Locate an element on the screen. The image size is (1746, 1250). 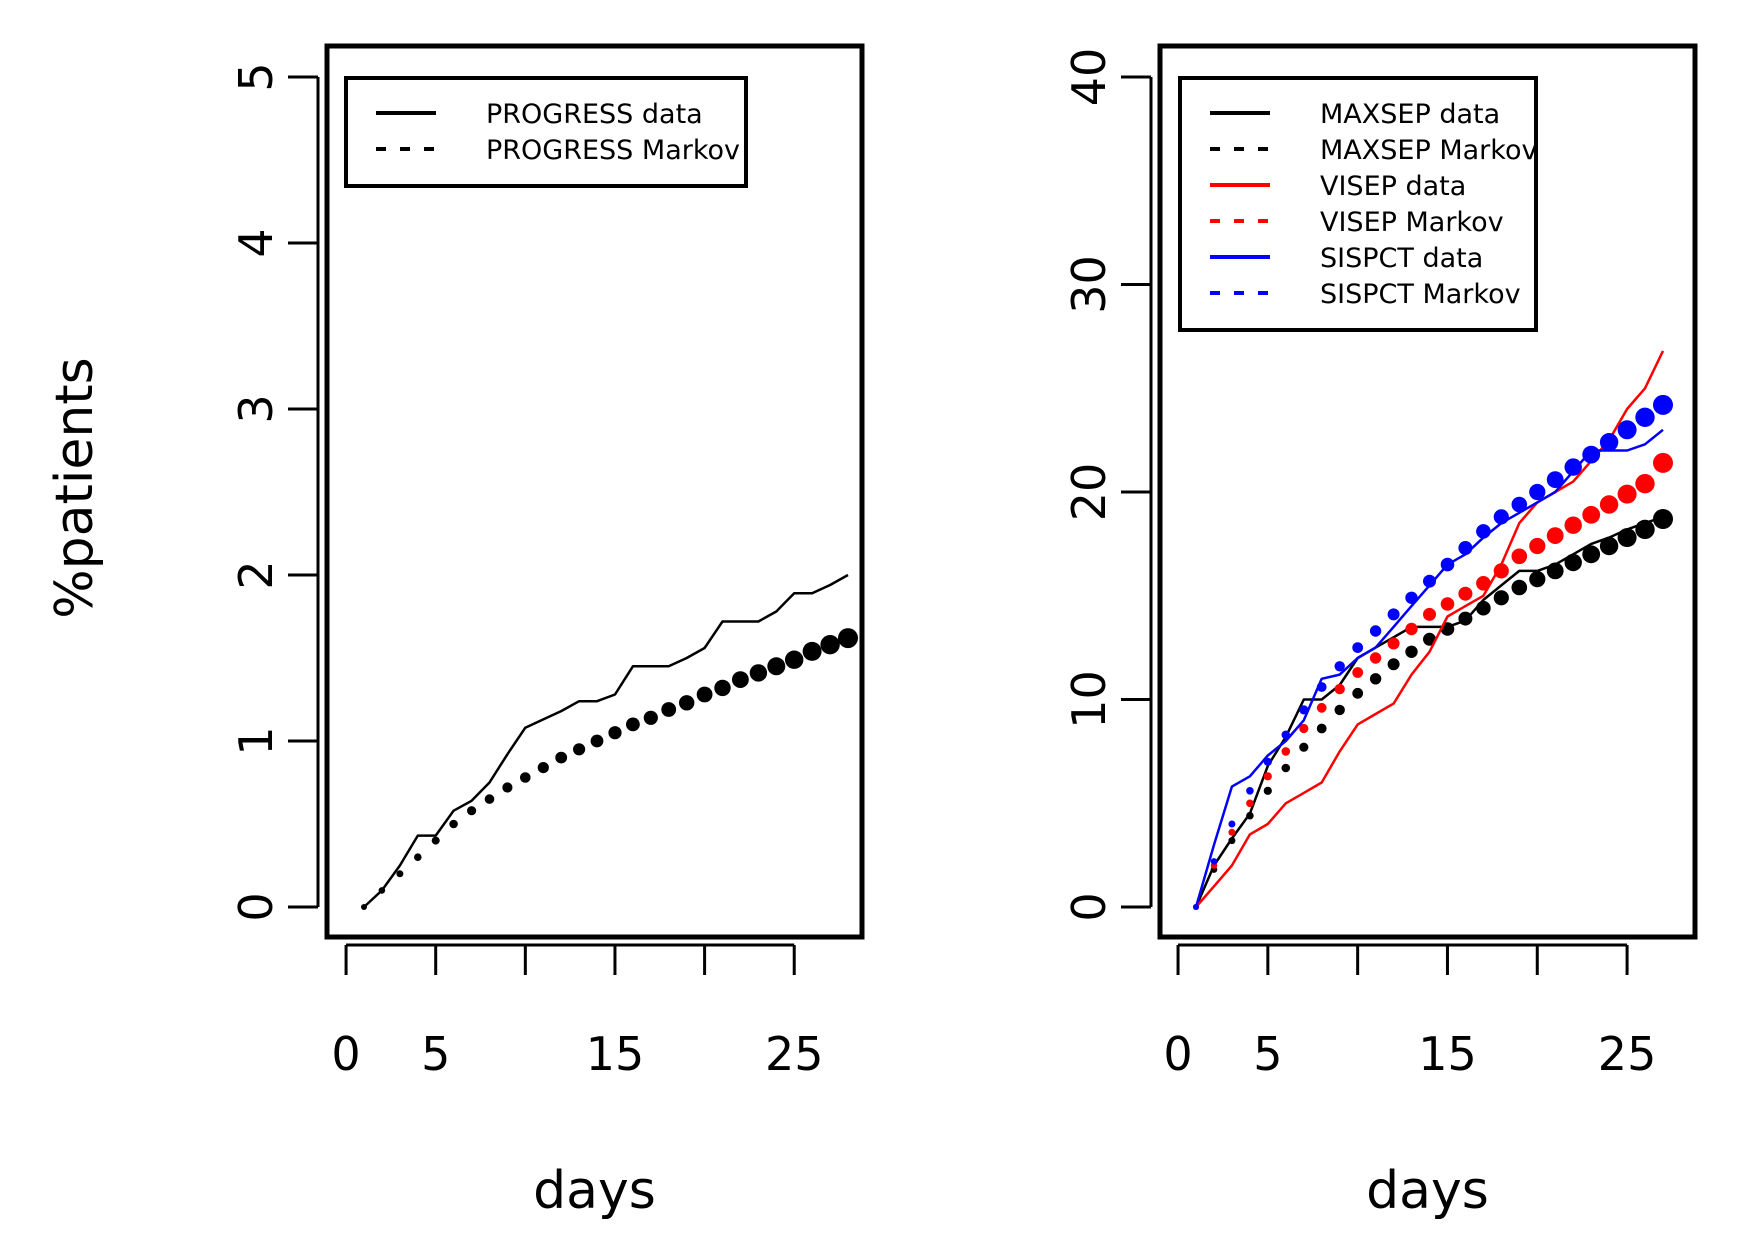
x-axis-title: days is located at coordinates (1427, 1191).